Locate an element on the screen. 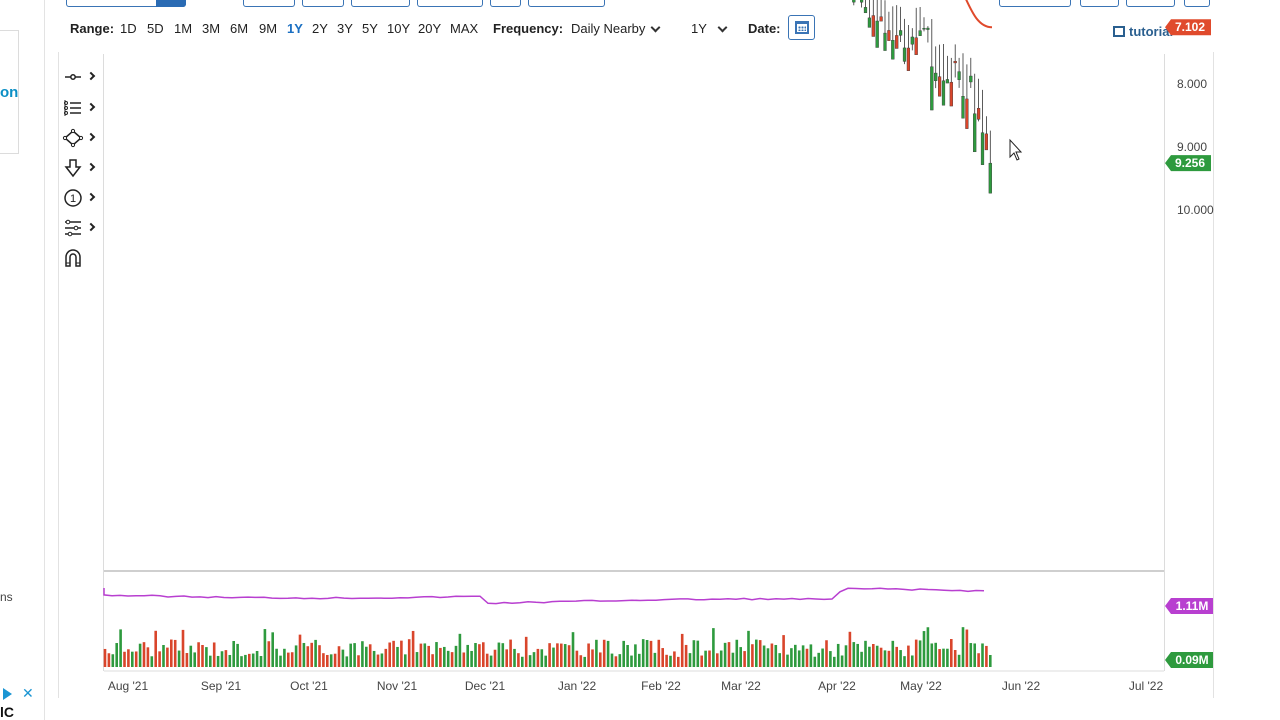 The height and width of the screenshot is (720, 1280). range-max: MAX is located at coordinates (464, 28).